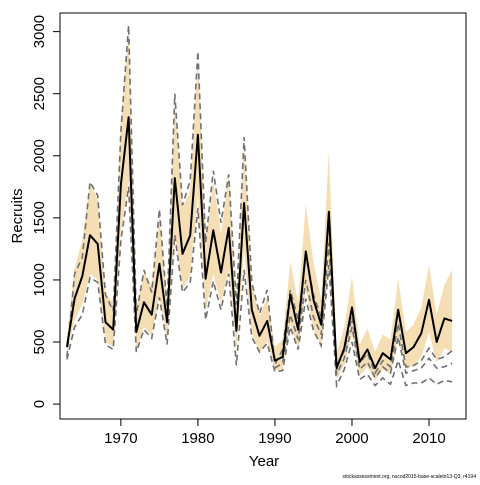 The height and width of the screenshot is (485, 480). What do you see at coordinates (428, 438) in the screenshot?
I see `x-tick-label: 2010` at bounding box center [428, 438].